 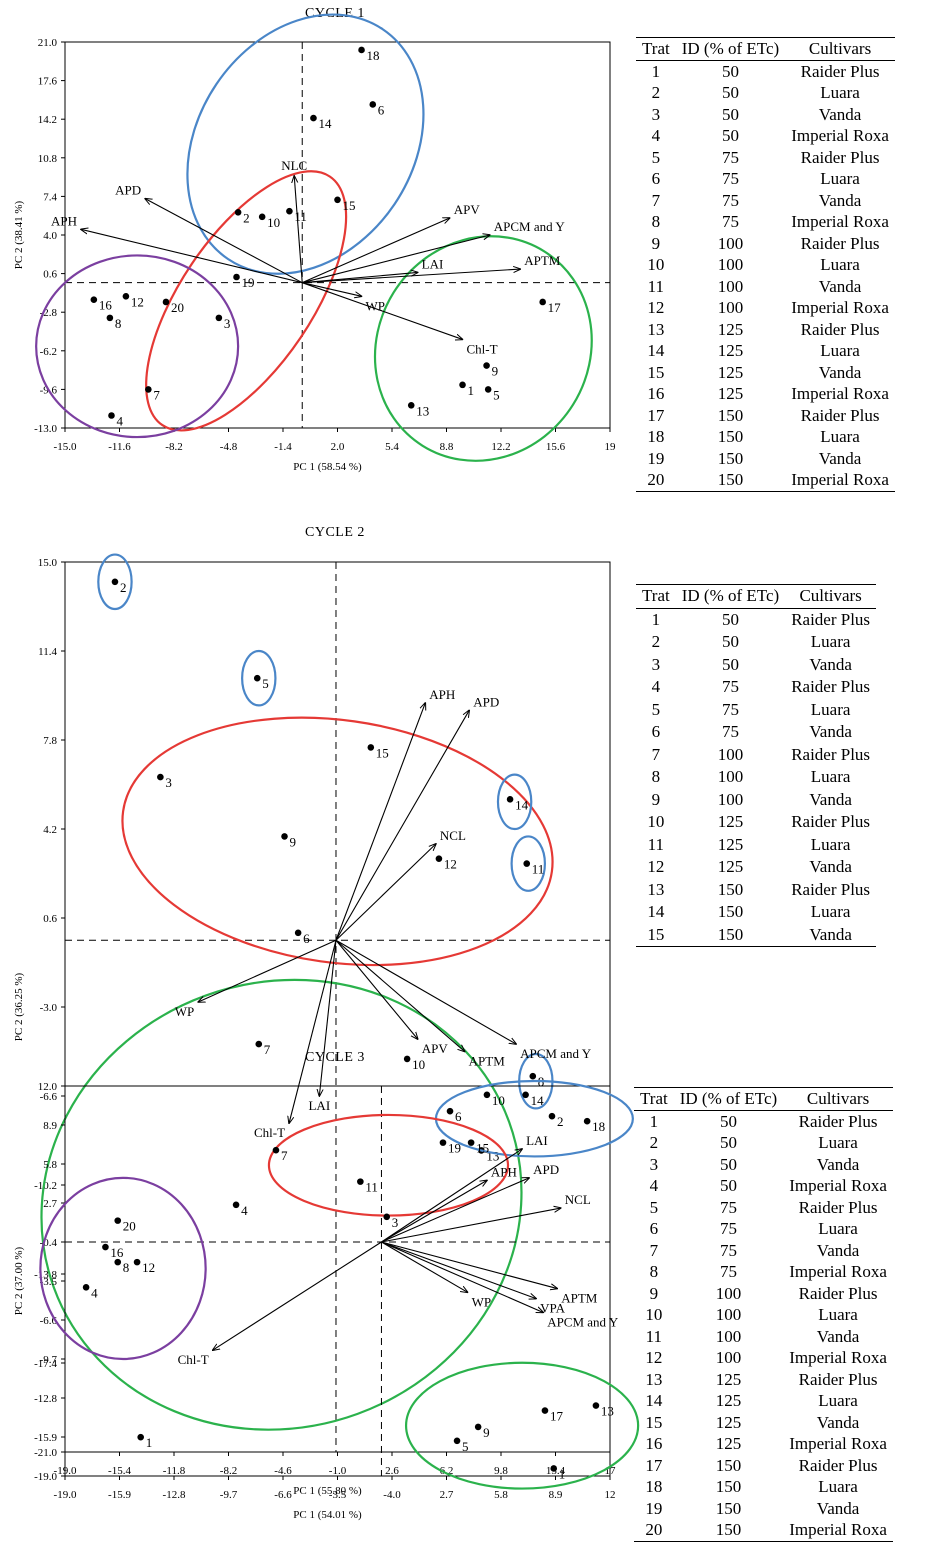 What do you see at coordinates (137, 301) in the screenshot?
I see `treatment-point-label: 12` at bounding box center [137, 301].